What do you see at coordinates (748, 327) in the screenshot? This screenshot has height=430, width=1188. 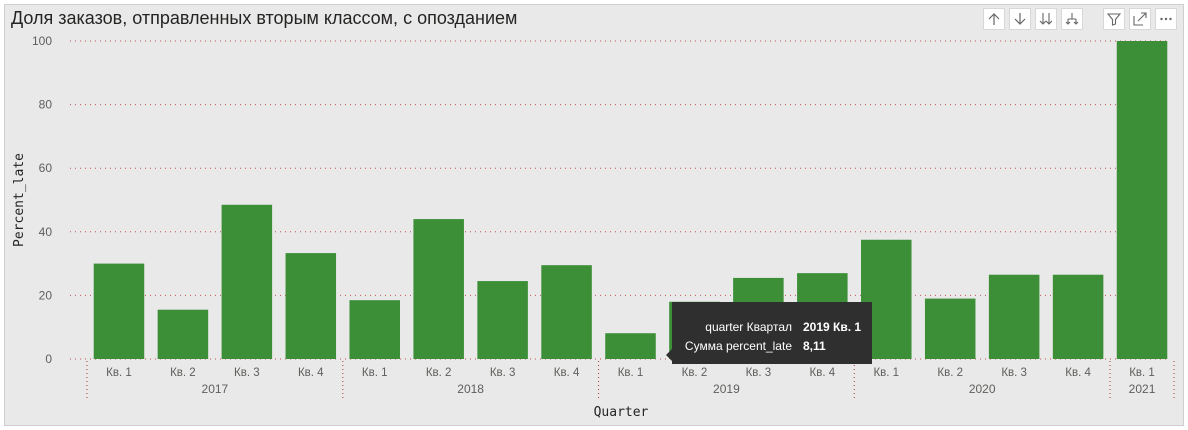 I see `tooltip-label: quarter Квартал` at bounding box center [748, 327].